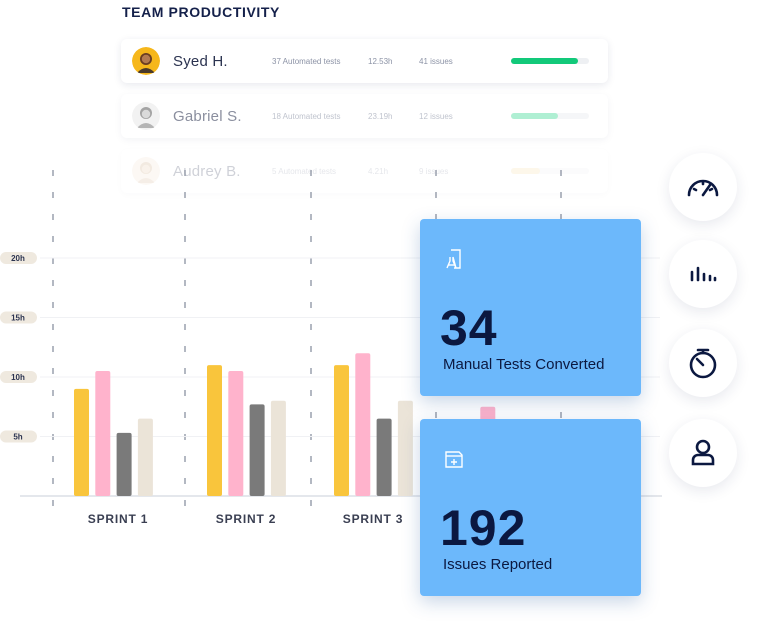 This screenshot has height=642, width=768. I want to click on nav-user-button, so click(703, 453).